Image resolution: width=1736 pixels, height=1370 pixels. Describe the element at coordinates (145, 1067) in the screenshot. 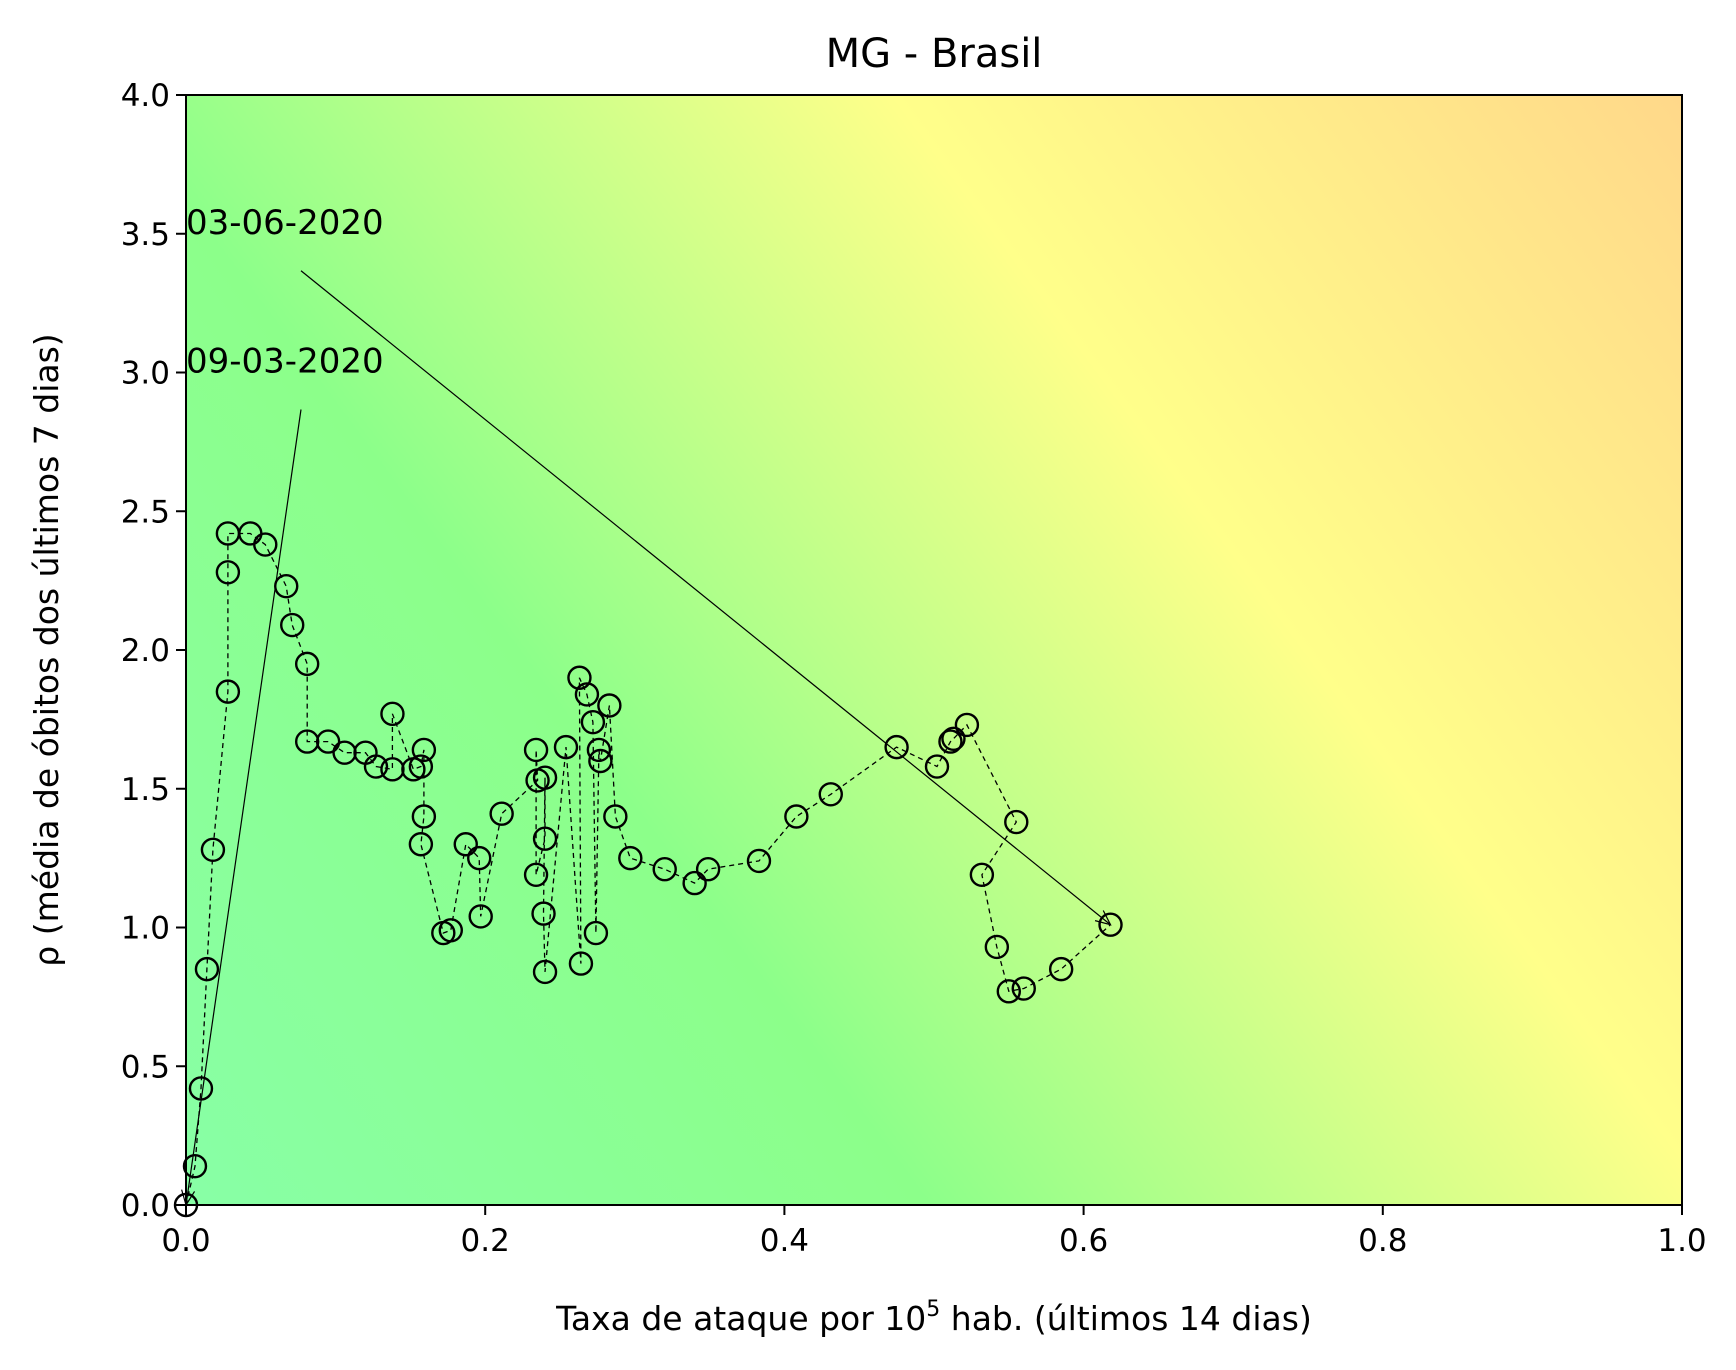

I see `y-tick-label: 0.5` at that location.